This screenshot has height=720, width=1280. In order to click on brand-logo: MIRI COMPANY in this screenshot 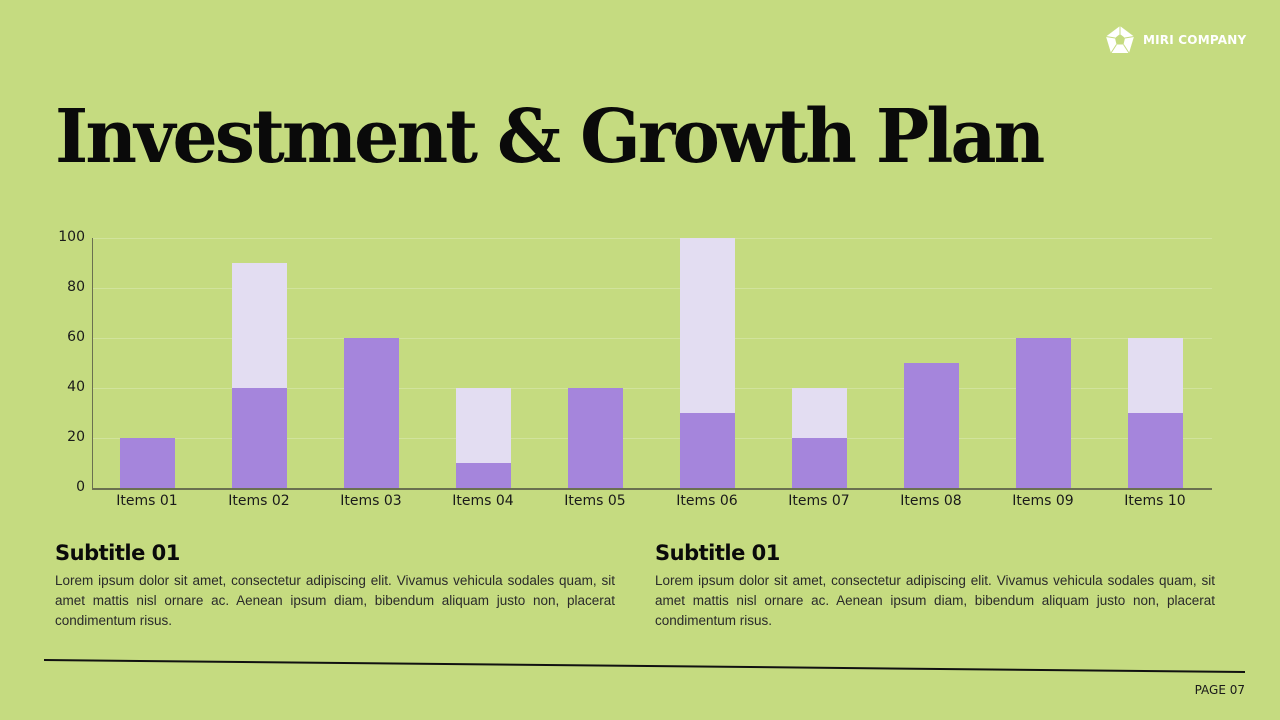, I will do `click(1175, 40)`.